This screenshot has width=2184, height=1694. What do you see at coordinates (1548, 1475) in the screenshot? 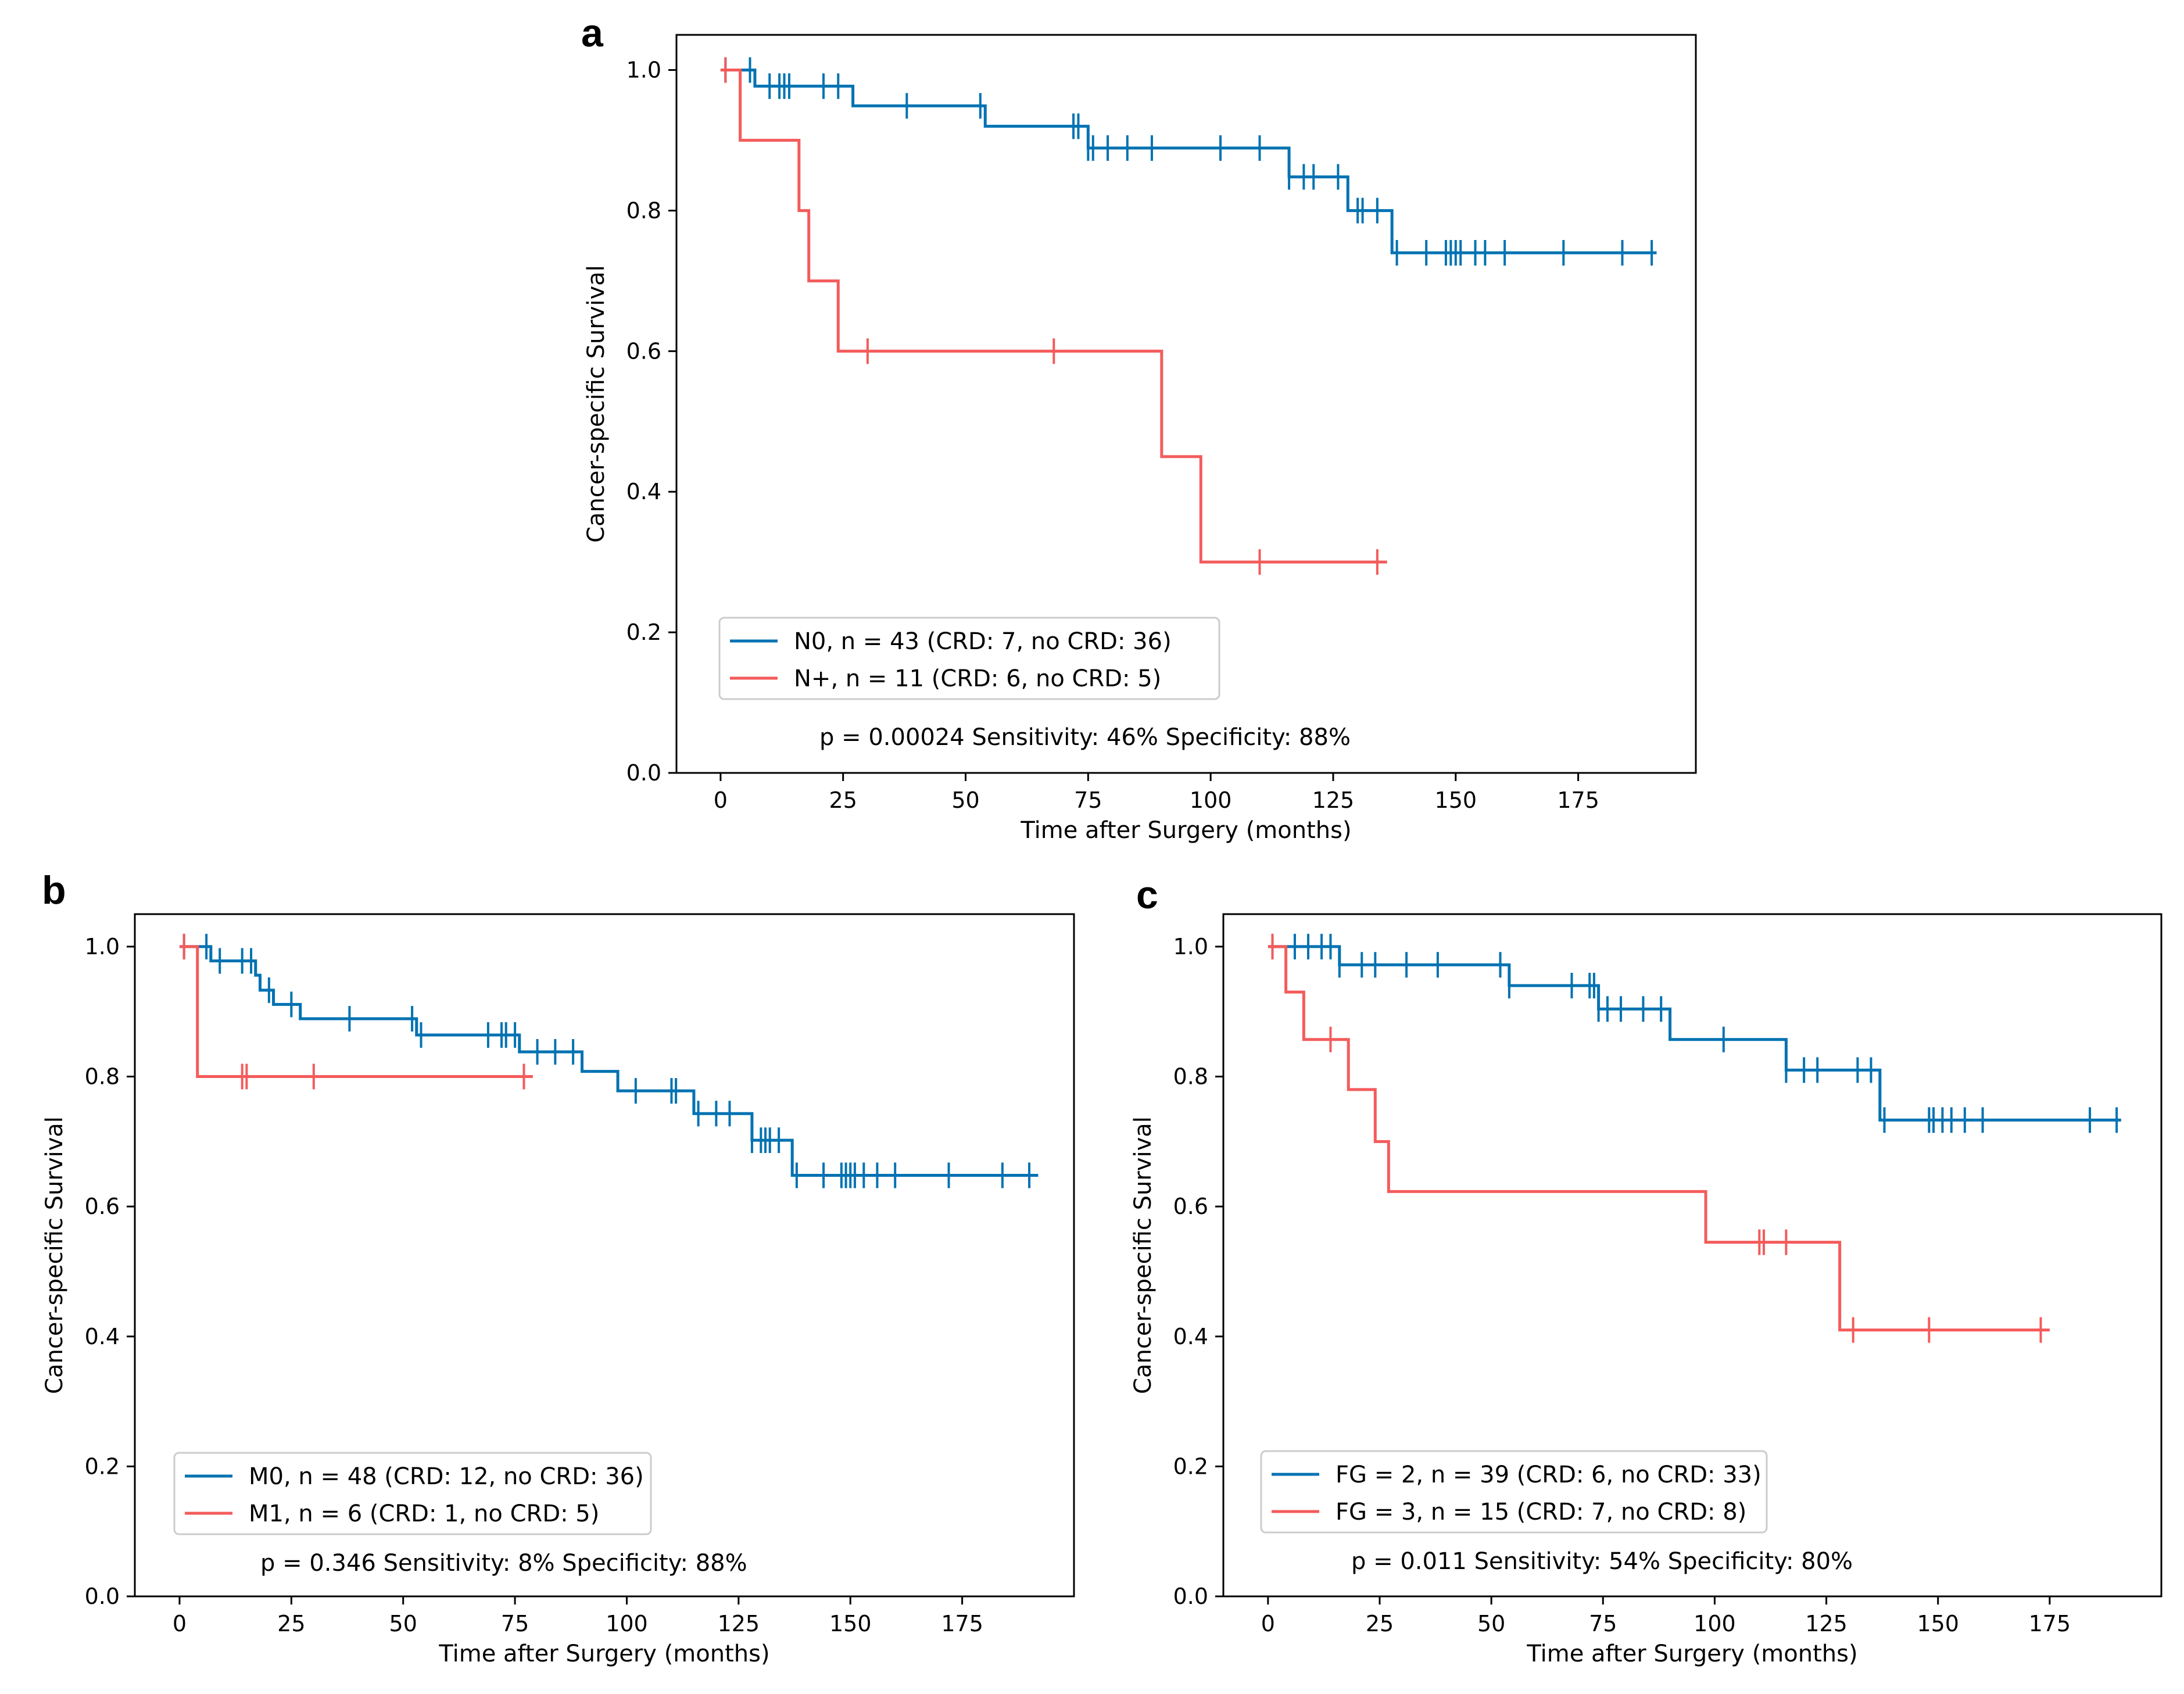
I see `legend-entry: FG = 2, n = 39 (CRD: 6, no CRD: 33)` at bounding box center [1548, 1475].